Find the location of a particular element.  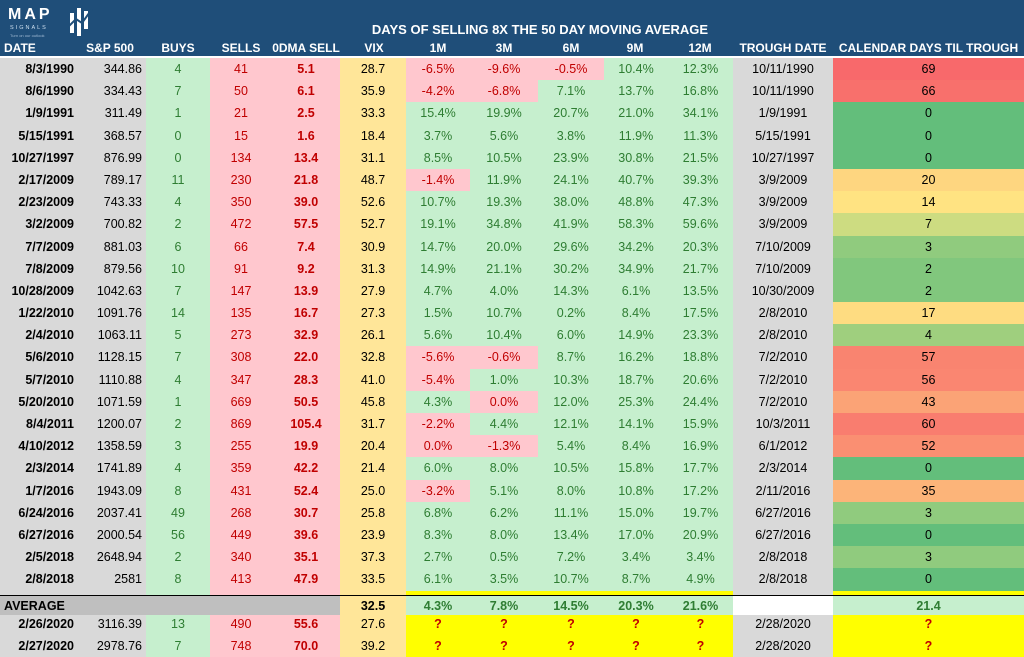

cell-sp: 1063.11 is located at coordinates (112, 335).